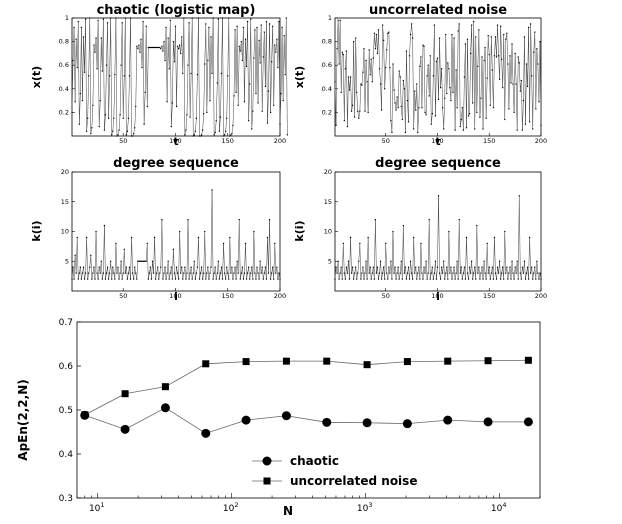 The height and width of the screenshot is (524, 622). Describe the element at coordinates (64, 65) in the screenshot. I see `y-tick-label: 0.6` at that location.